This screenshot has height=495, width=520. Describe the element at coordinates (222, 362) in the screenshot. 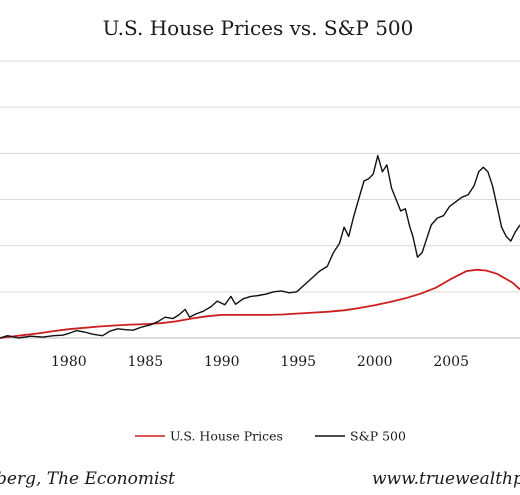

I see `x-tick-label: 1990` at that location.